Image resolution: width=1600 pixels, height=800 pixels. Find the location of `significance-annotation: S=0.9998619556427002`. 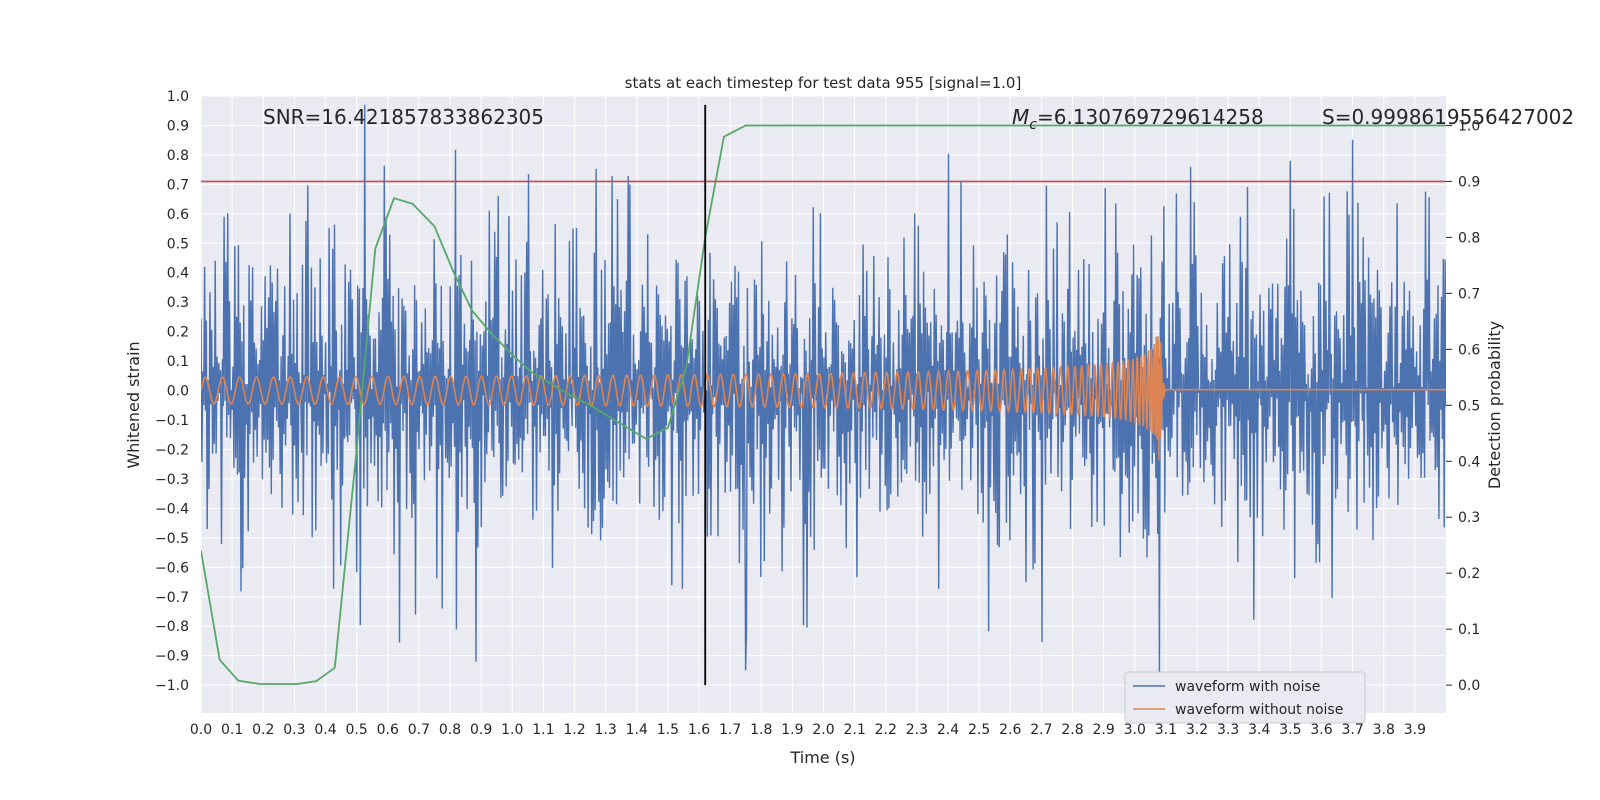

significance-annotation: S=0.9998619556427002 is located at coordinates (1448, 117).